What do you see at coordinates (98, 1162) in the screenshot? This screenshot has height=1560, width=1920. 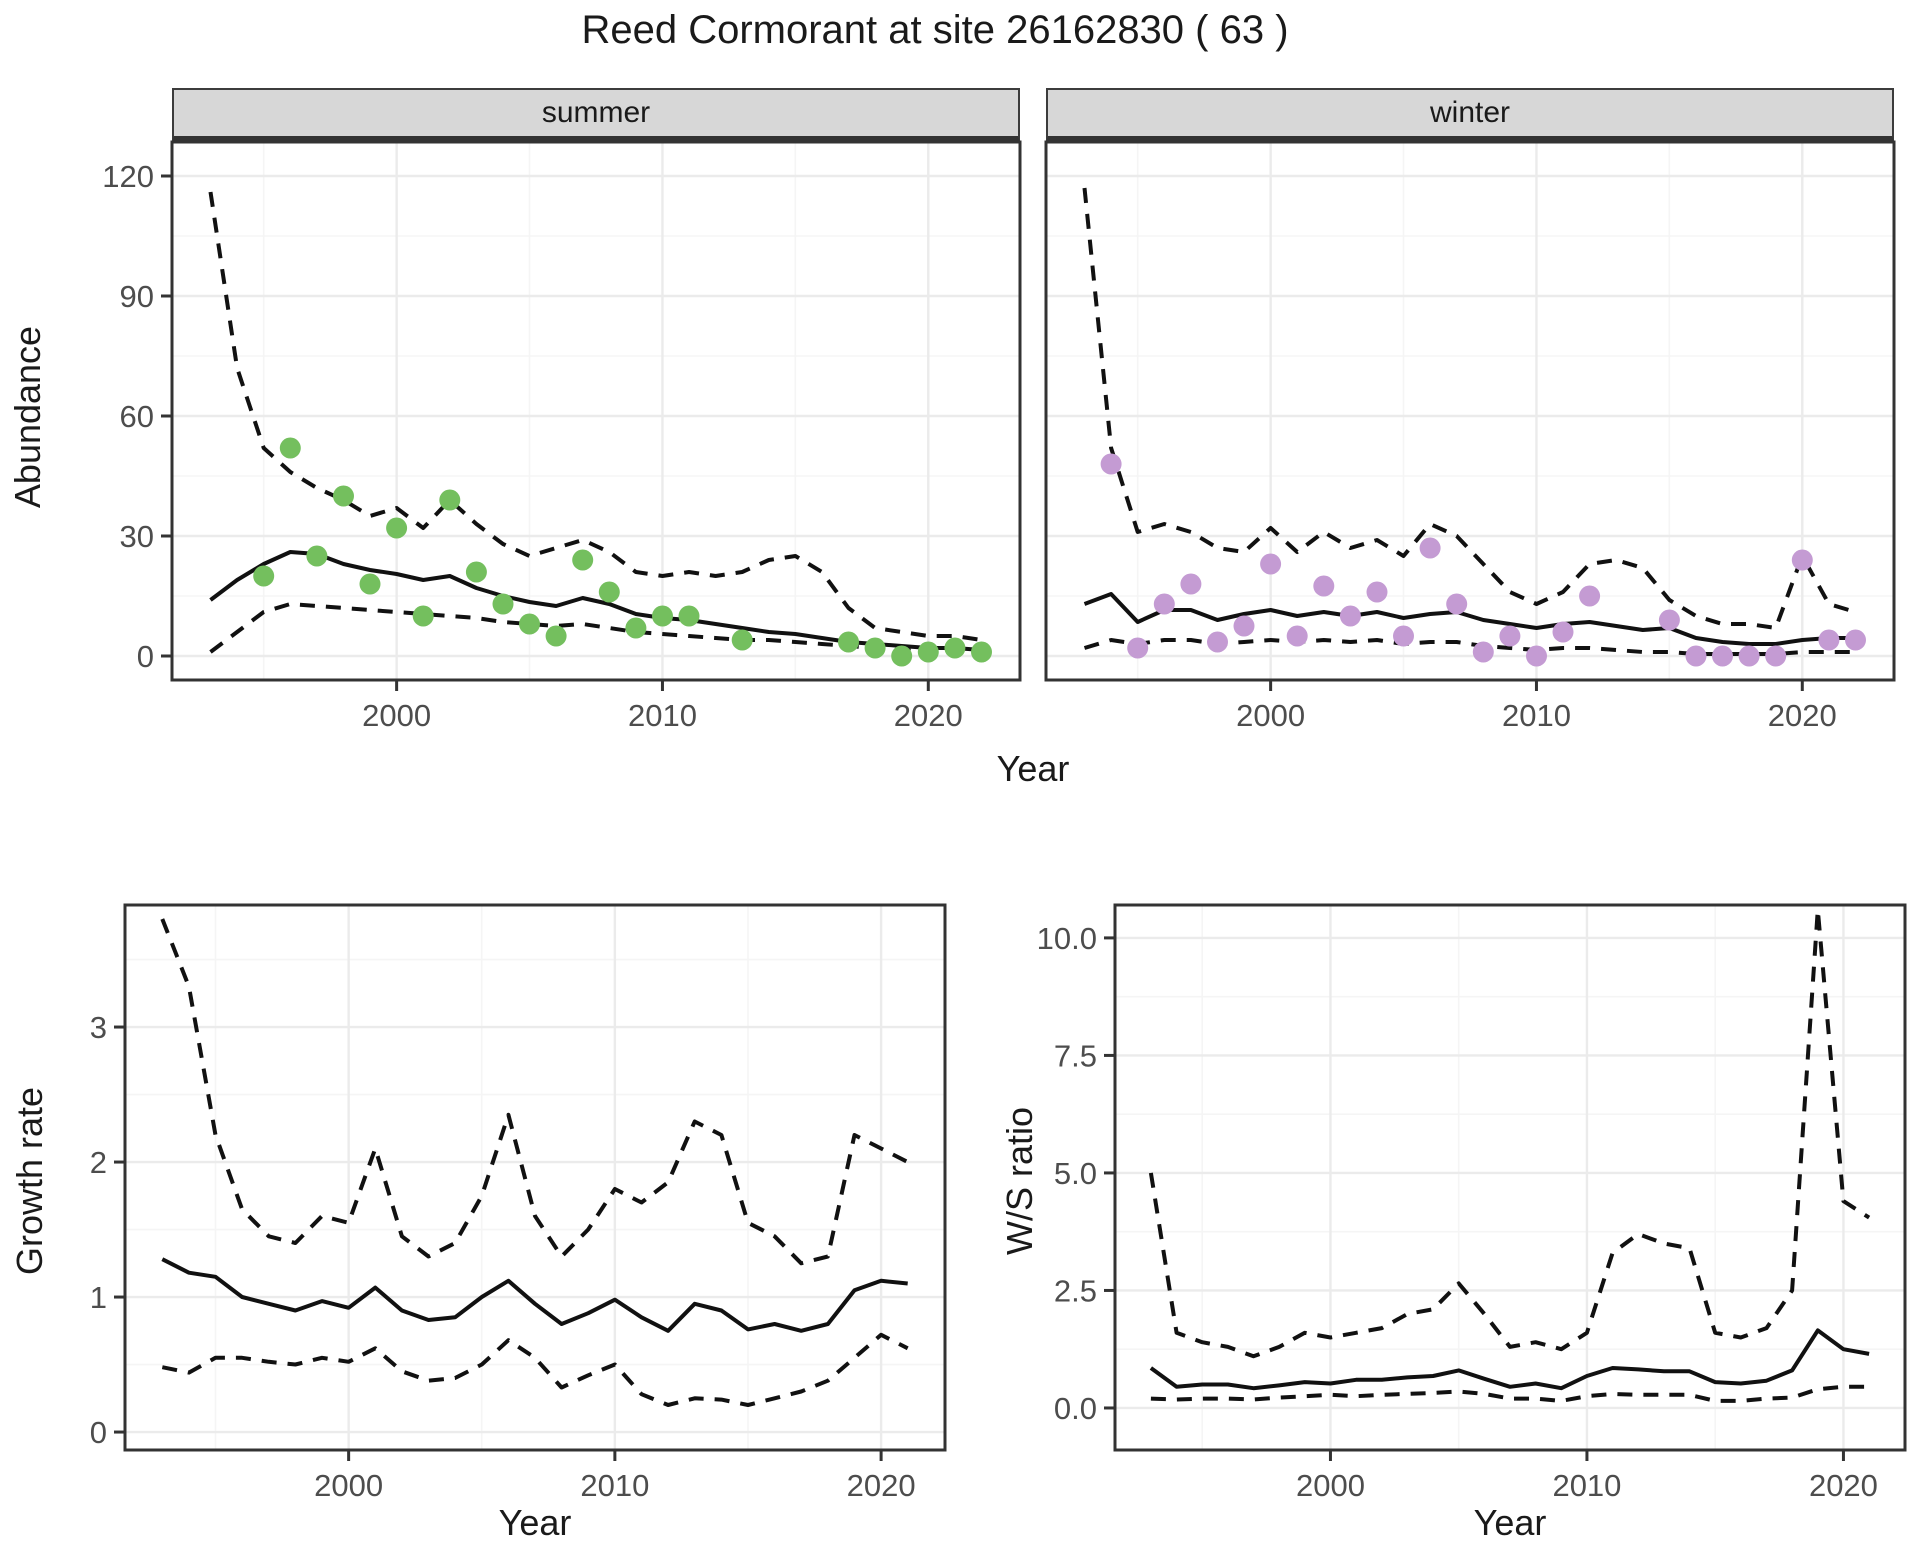 I see `y-tick-label: 2` at bounding box center [98, 1162].